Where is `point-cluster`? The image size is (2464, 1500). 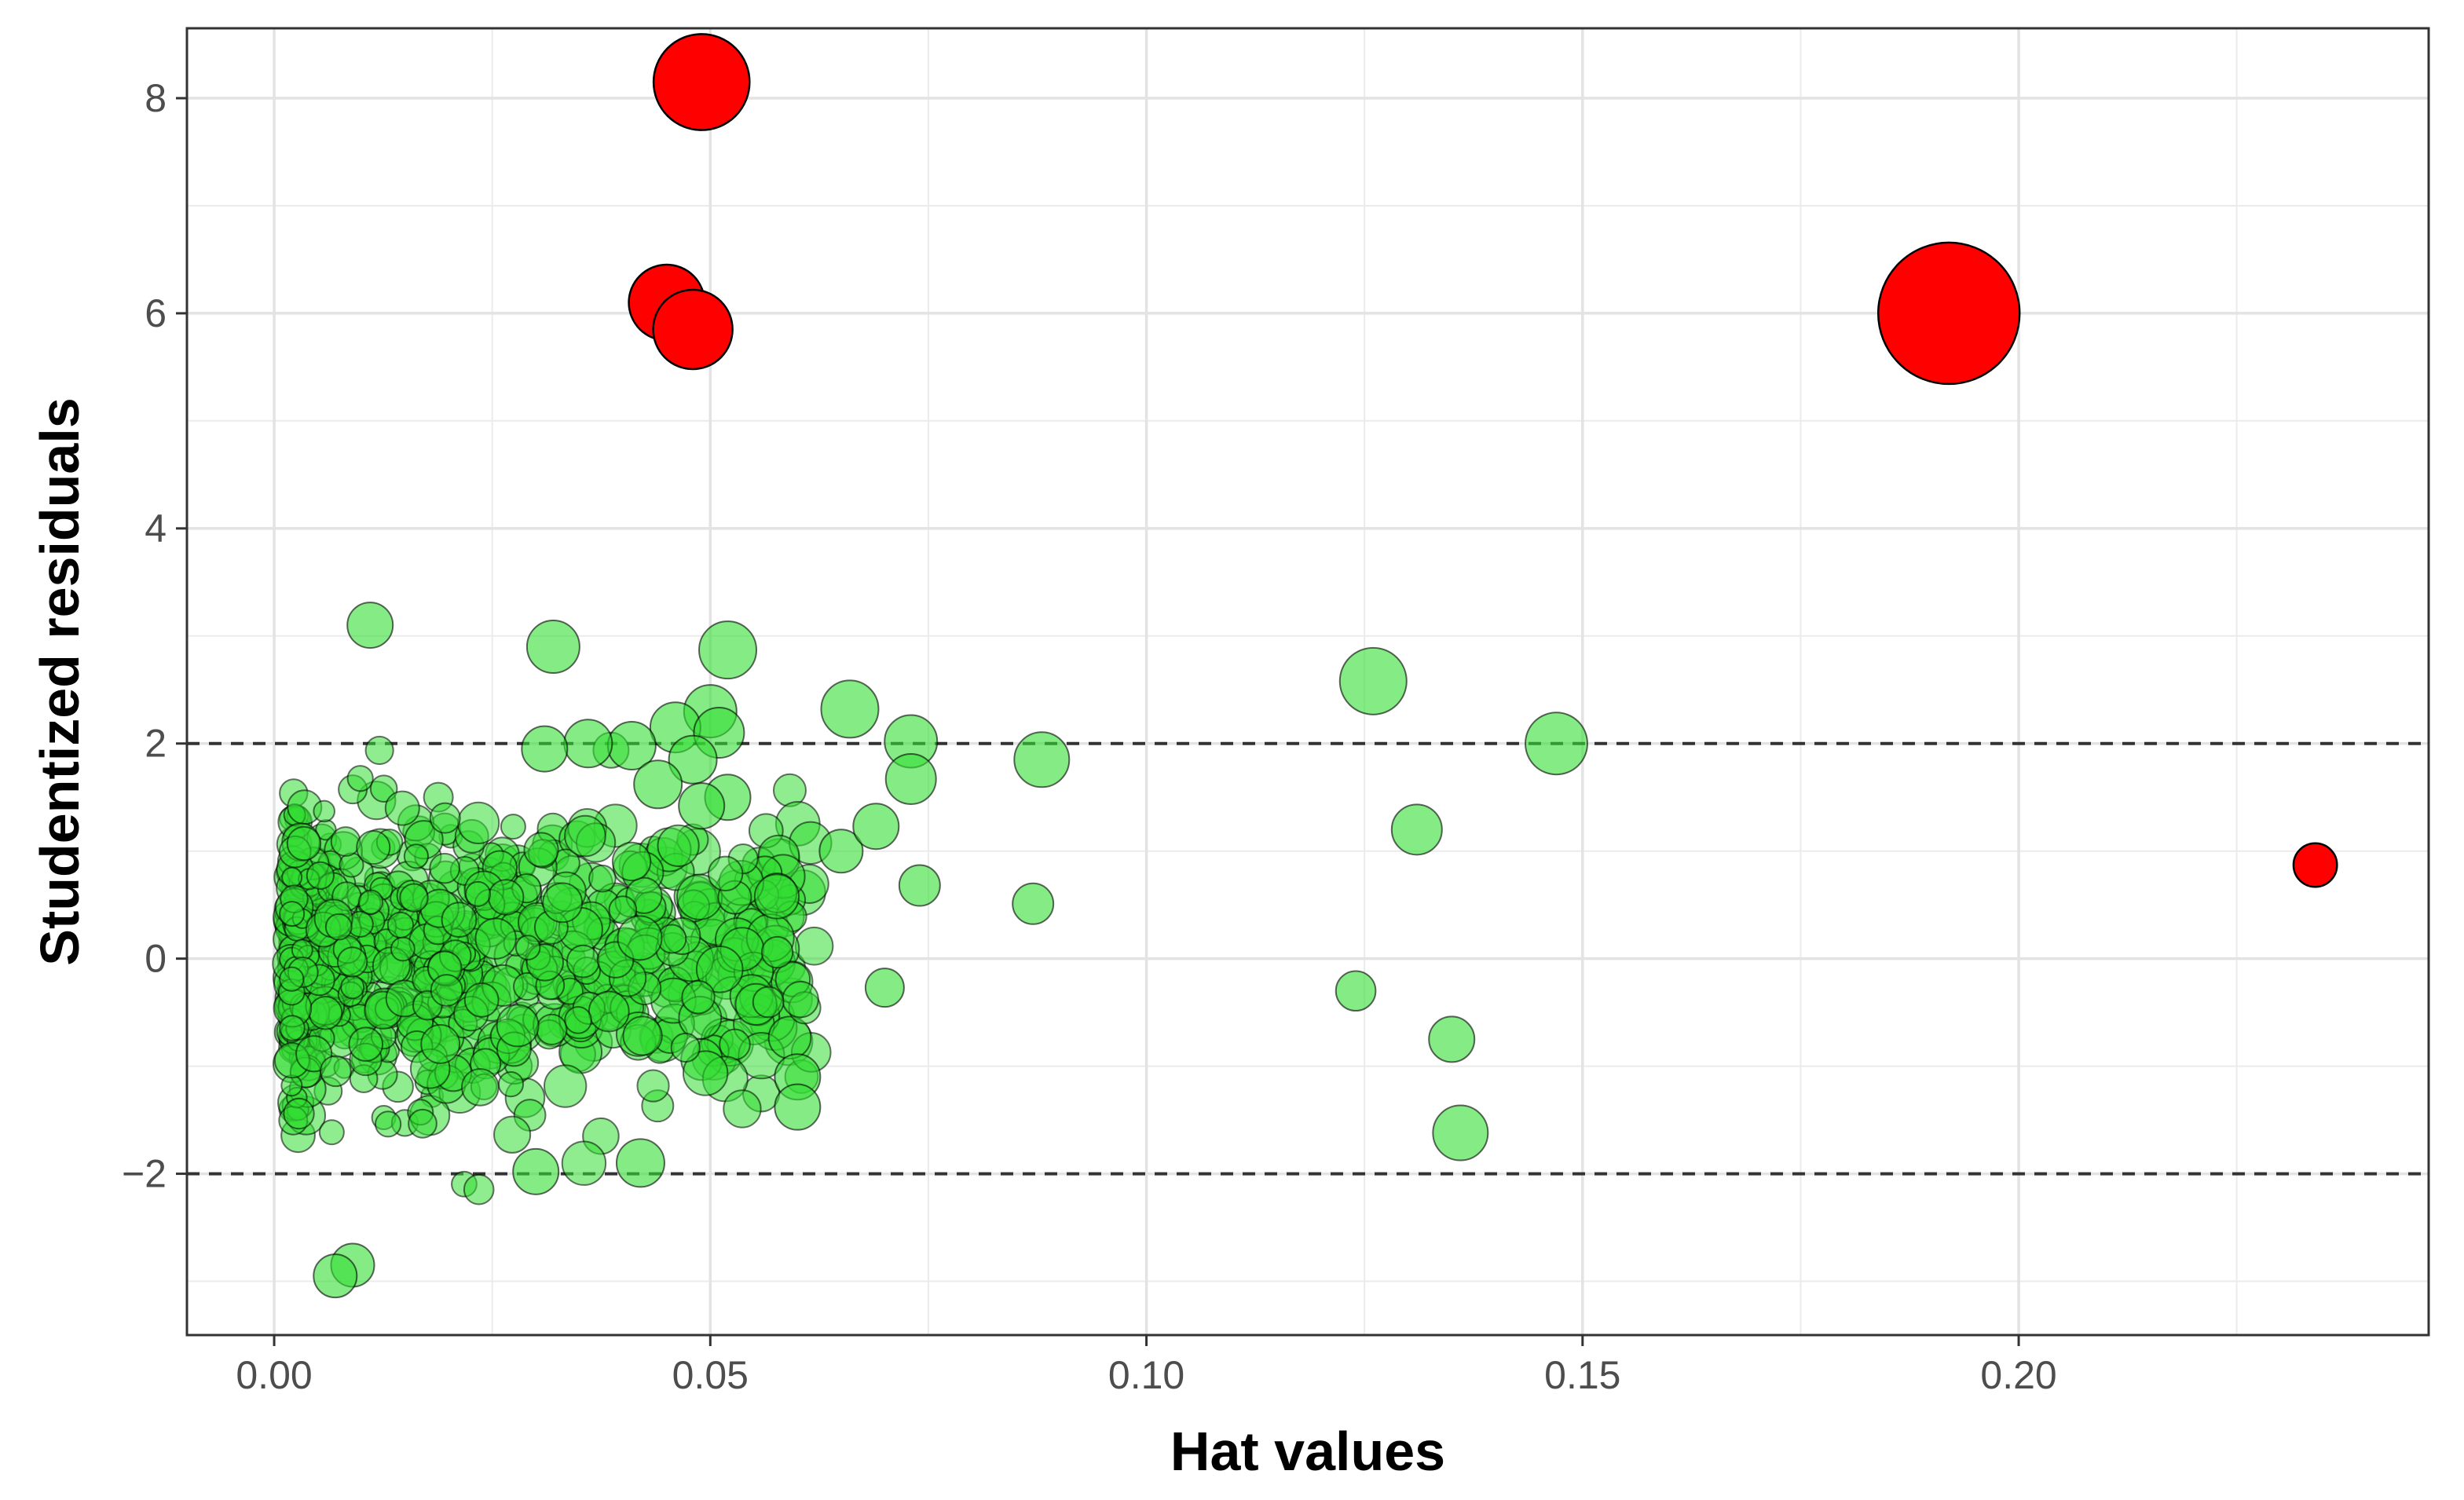 point-cluster is located at coordinates (553, 968).